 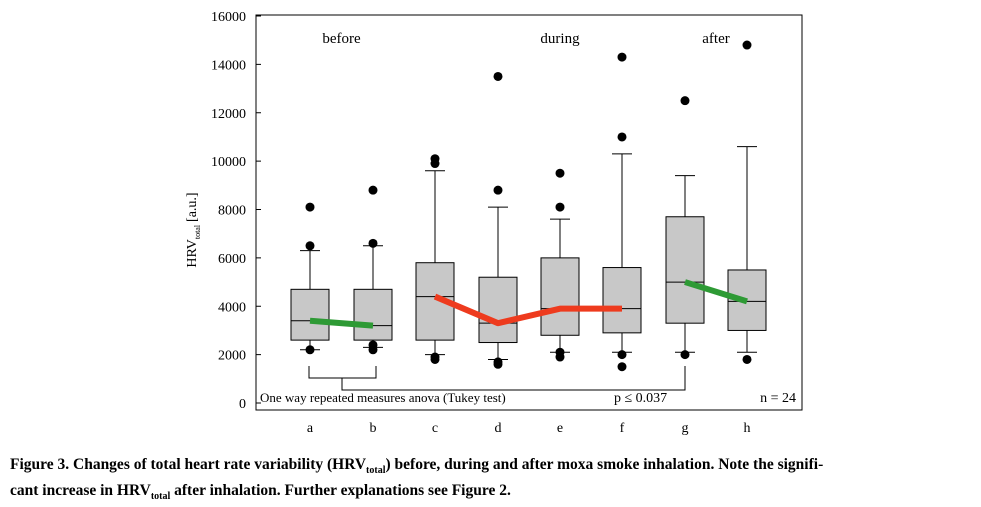 What do you see at coordinates (715, 39) in the screenshot?
I see `group-label-after: after` at bounding box center [715, 39].